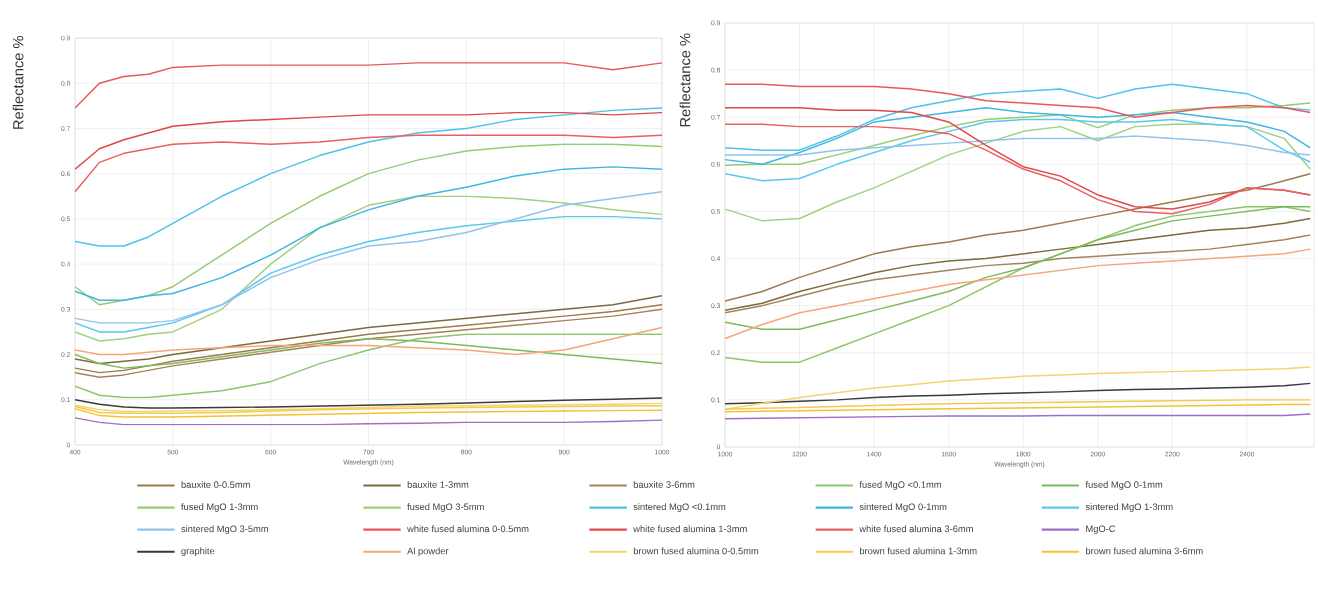 The width and height of the screenshot is (1318, 599). What do you see at coordinates (219, 507) in the screenshot?
I see `legend-label: fused MgO 1-3mm` at bounding box center [219, 507].